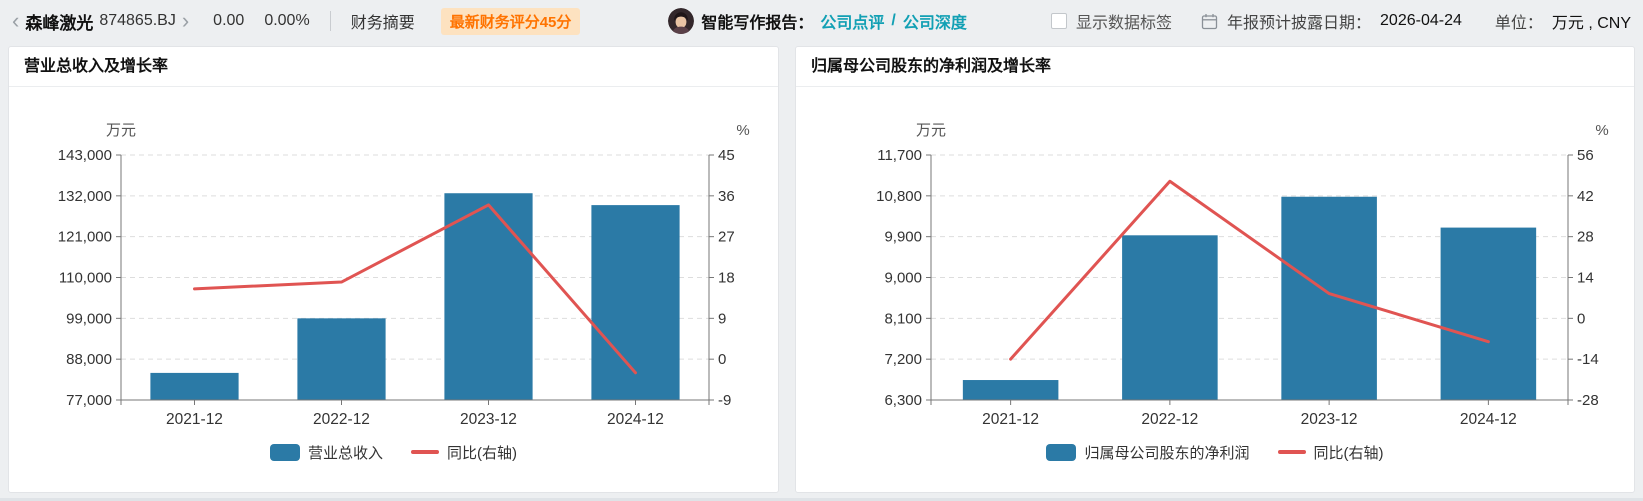 Image resolution: width=1643 pixels, height=501 pixels. Describe the element at coordinates (229, 20) in the screenshot. I see `stock-price: 0.00` at that location.